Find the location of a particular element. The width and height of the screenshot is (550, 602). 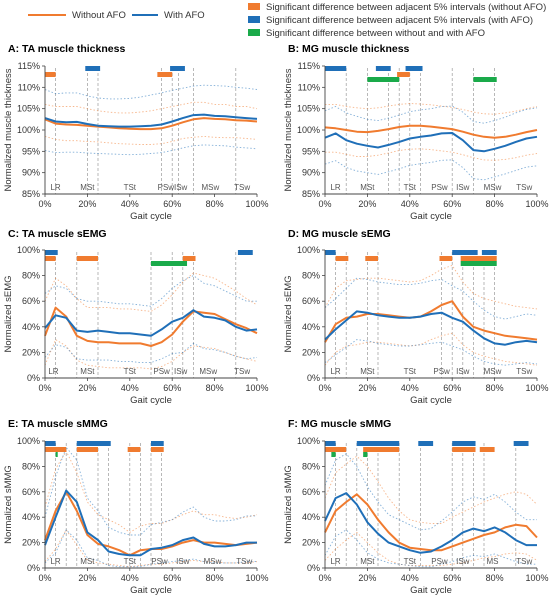

y-tick-label: 85% is located at coordinates (31, 194).